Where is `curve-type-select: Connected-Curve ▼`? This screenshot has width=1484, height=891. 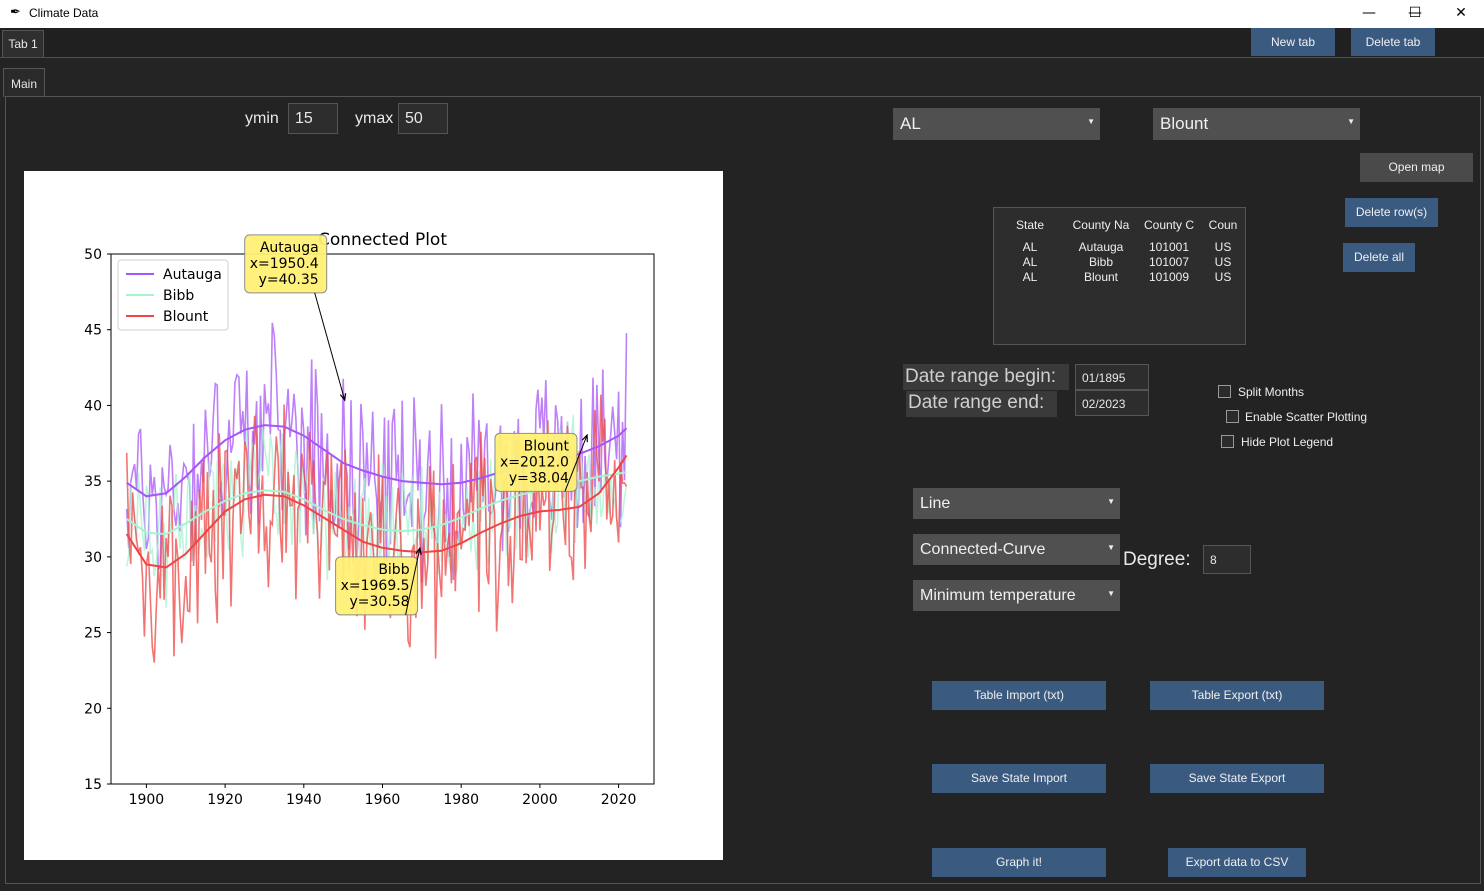 curve-type-select: Connected-Curve ▼ is located at coordinates (1016, 549).